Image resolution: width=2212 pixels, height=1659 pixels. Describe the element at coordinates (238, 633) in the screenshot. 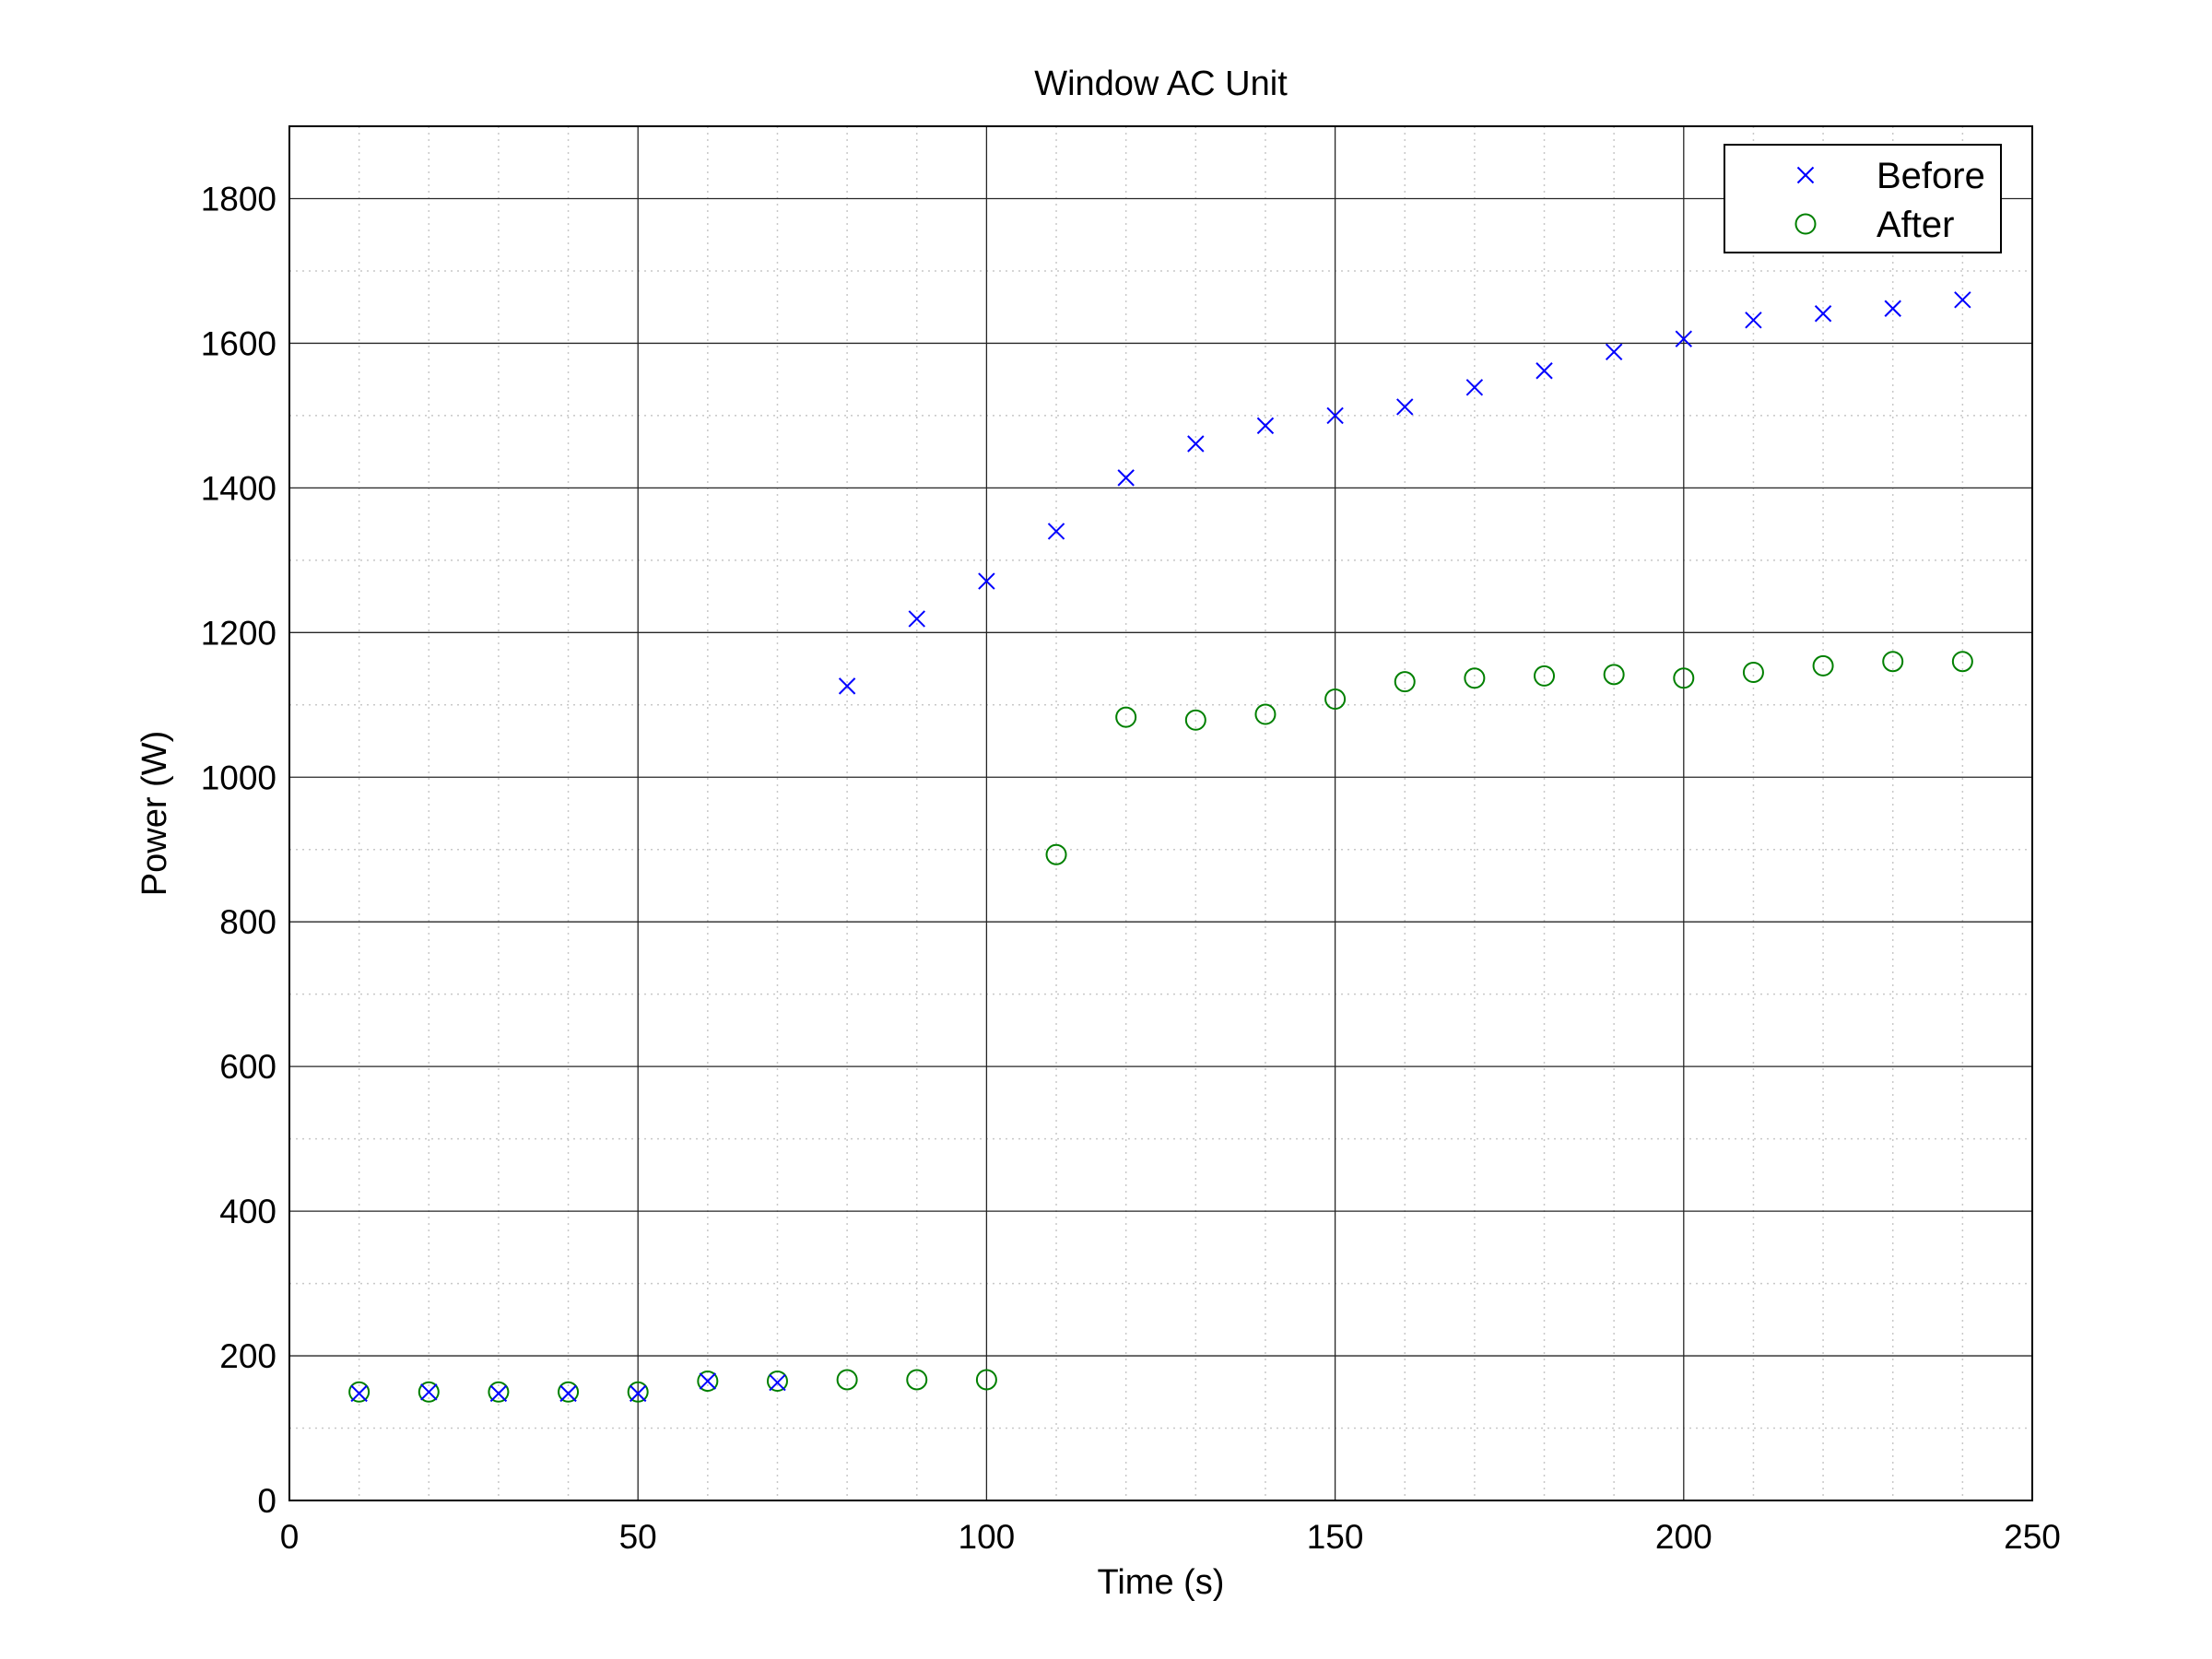

I see `y-tick-label: 1200` at that location.